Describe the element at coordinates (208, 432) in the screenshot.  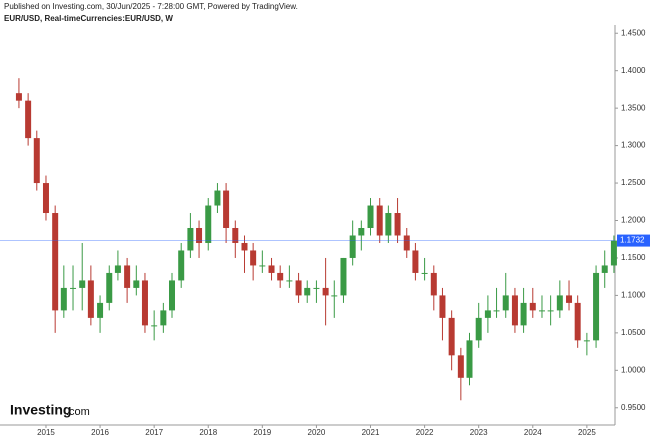
I see `x-tick-label: 2018` at that location.